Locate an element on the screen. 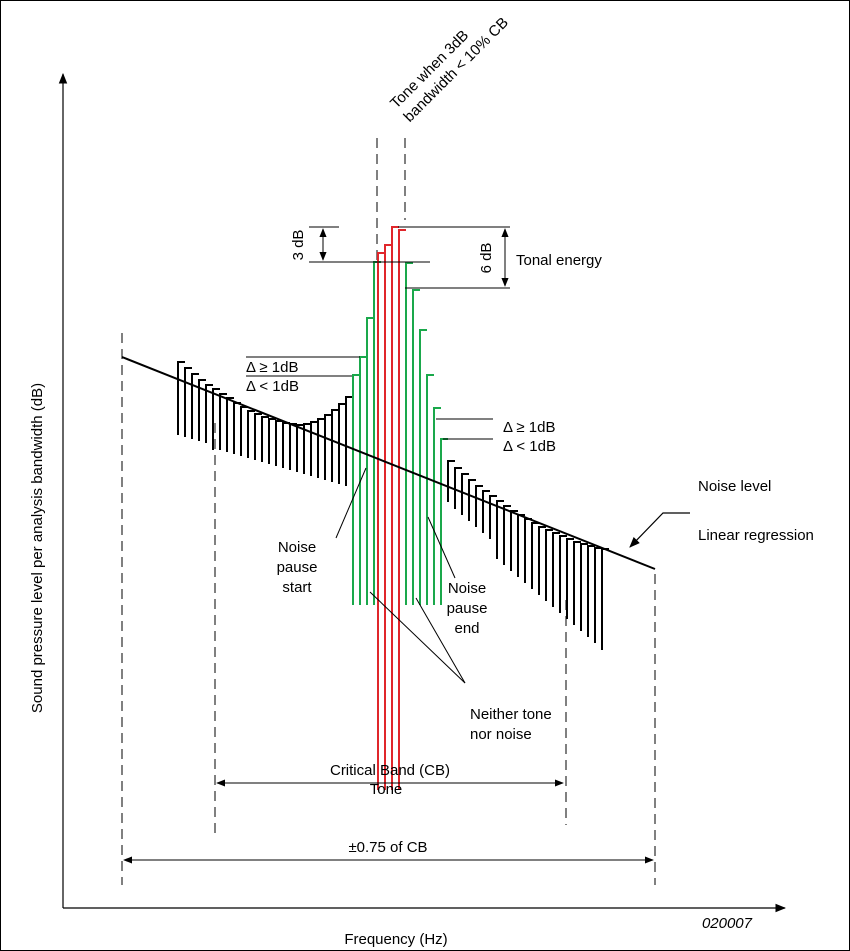  noise-level-label: Noise level is located at coordinates (734, 486).